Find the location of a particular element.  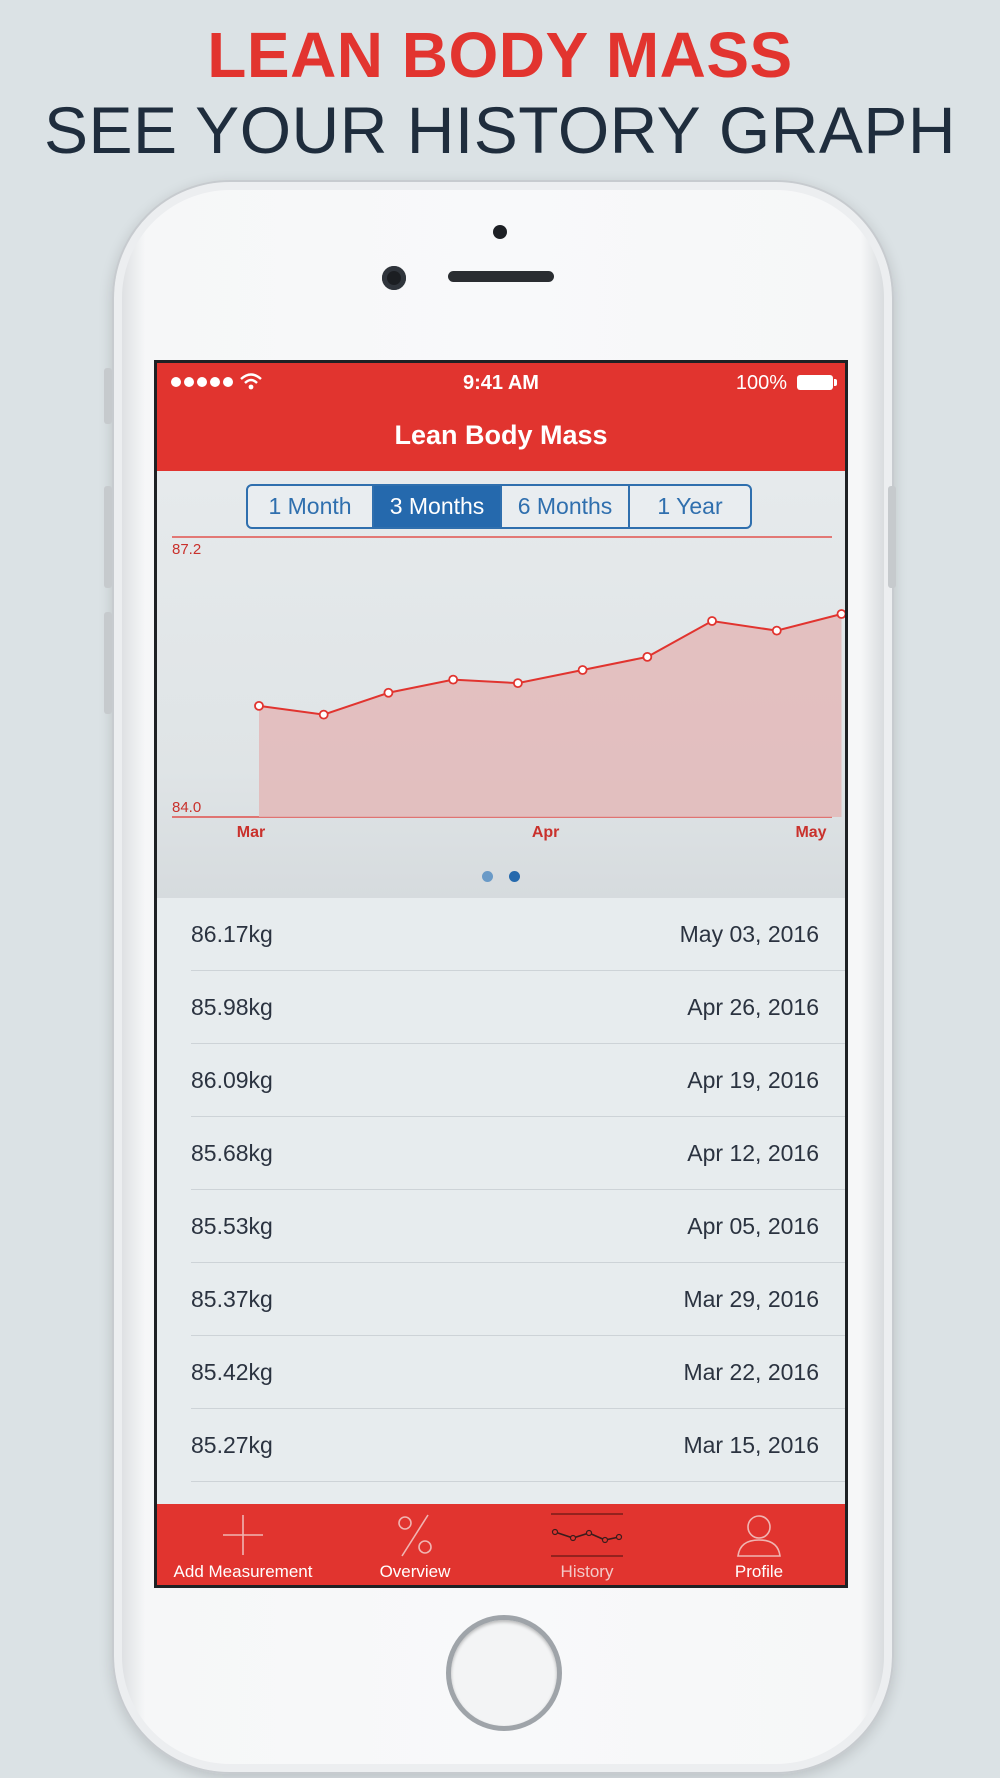

history-area-chart: 87.2 84.0 Mar Apr May is located at coordinates (508, 688).